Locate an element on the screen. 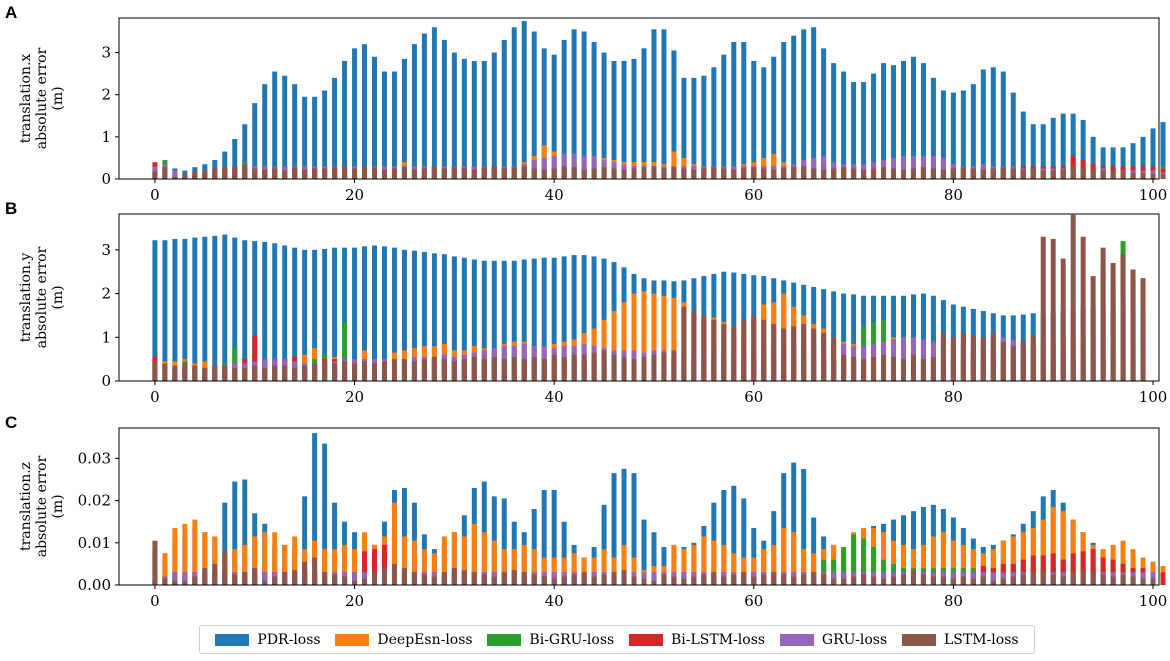  y-axis-label-line: absolute error is located at coordinates (42, 506).